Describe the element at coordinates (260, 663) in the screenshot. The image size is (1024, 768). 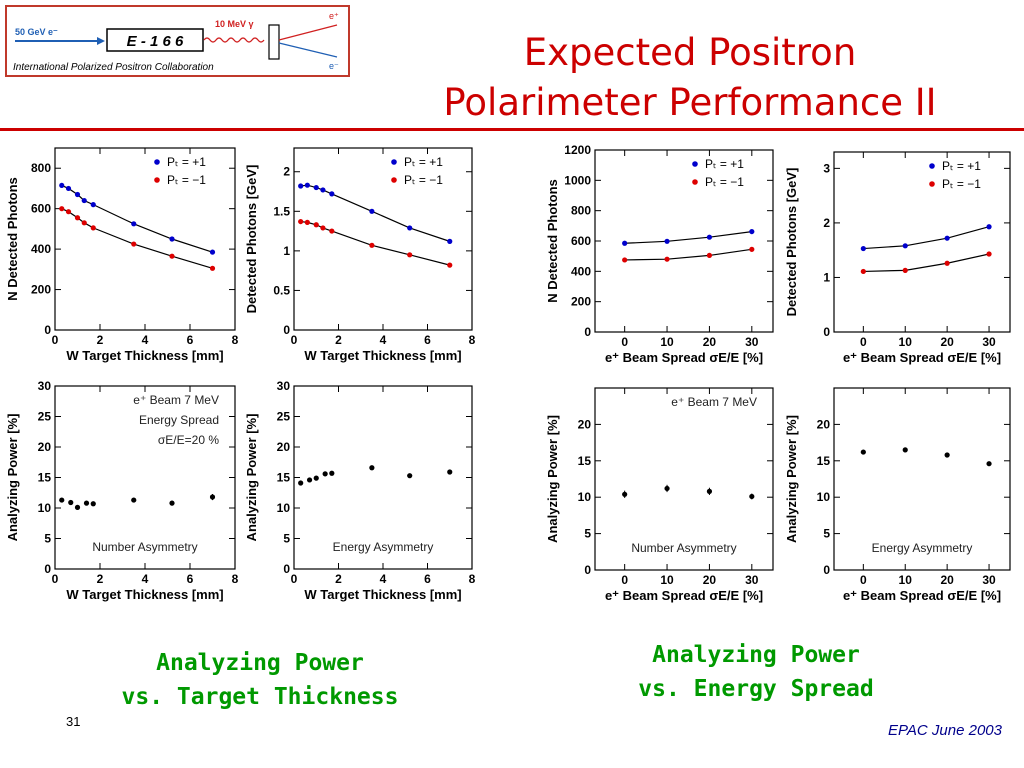
I see `caption-left-line-1: Analyzing Power` at that location.